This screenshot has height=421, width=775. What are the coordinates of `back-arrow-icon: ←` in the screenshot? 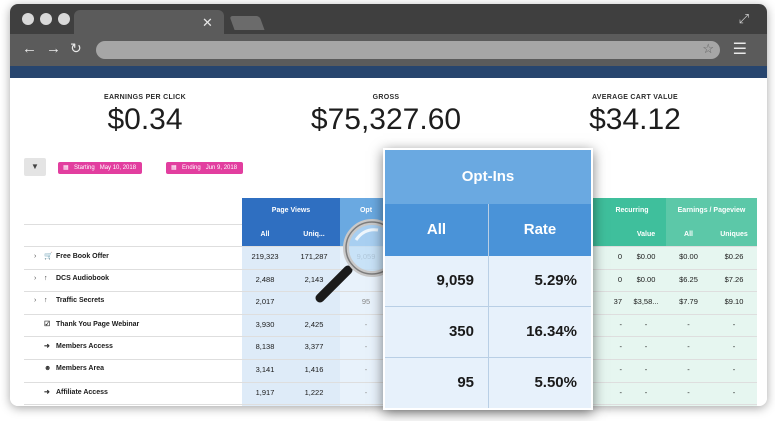 It's located at (29, 48).